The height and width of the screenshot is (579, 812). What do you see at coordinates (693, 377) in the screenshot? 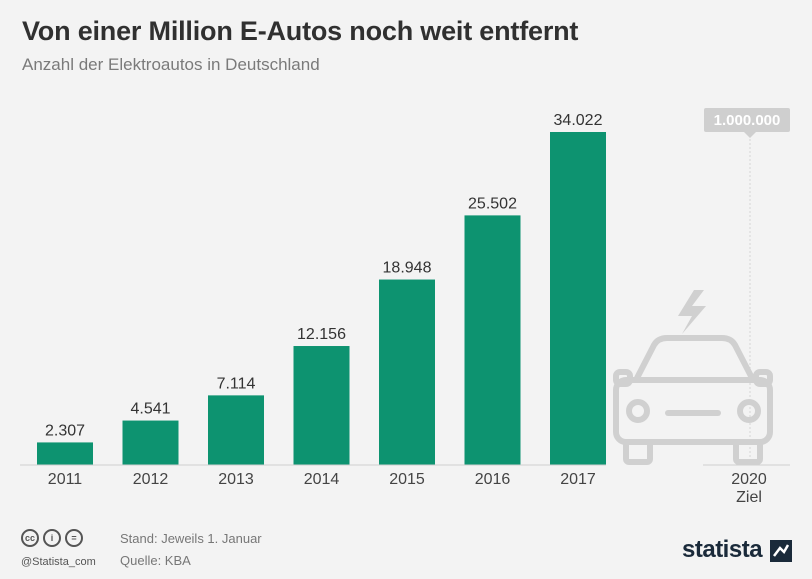
I see `electric-car-icon` at bounding box center [693, 377].